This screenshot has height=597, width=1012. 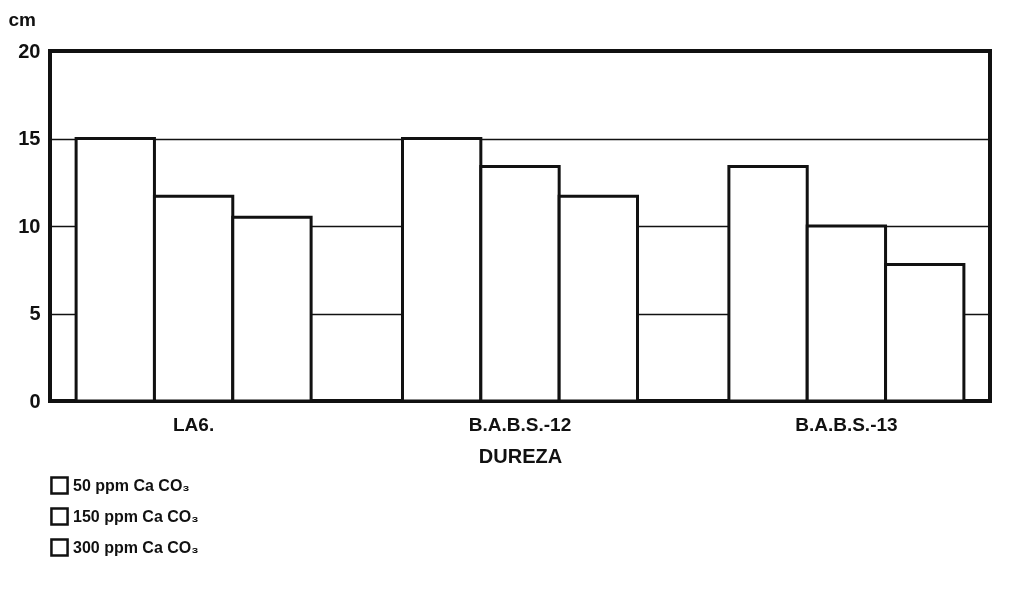 What do you see at coordinates (29, 138) in the screenshot?
I see `y-tick-label: 15` at bounding box center [29, 138].